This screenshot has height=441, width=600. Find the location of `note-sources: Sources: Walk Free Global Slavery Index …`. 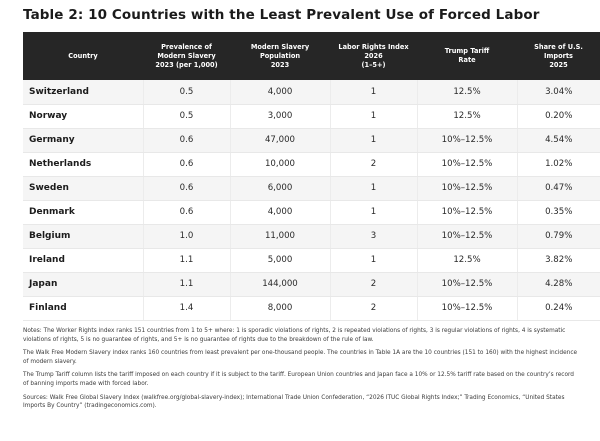

note-sources: Sources: Walk Free Global Slavery Index … is located at coordinates (294, 402).